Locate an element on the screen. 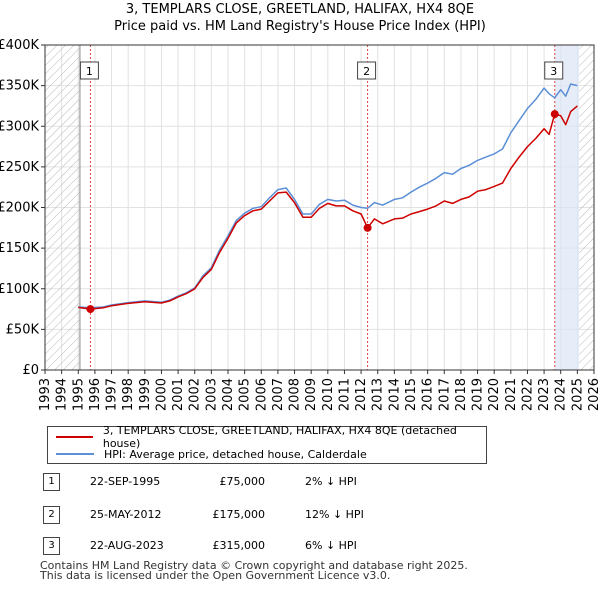 The width and height of the screenshot is (600, 590). y-tick-label: £400K is located at coordinates (19, 45).